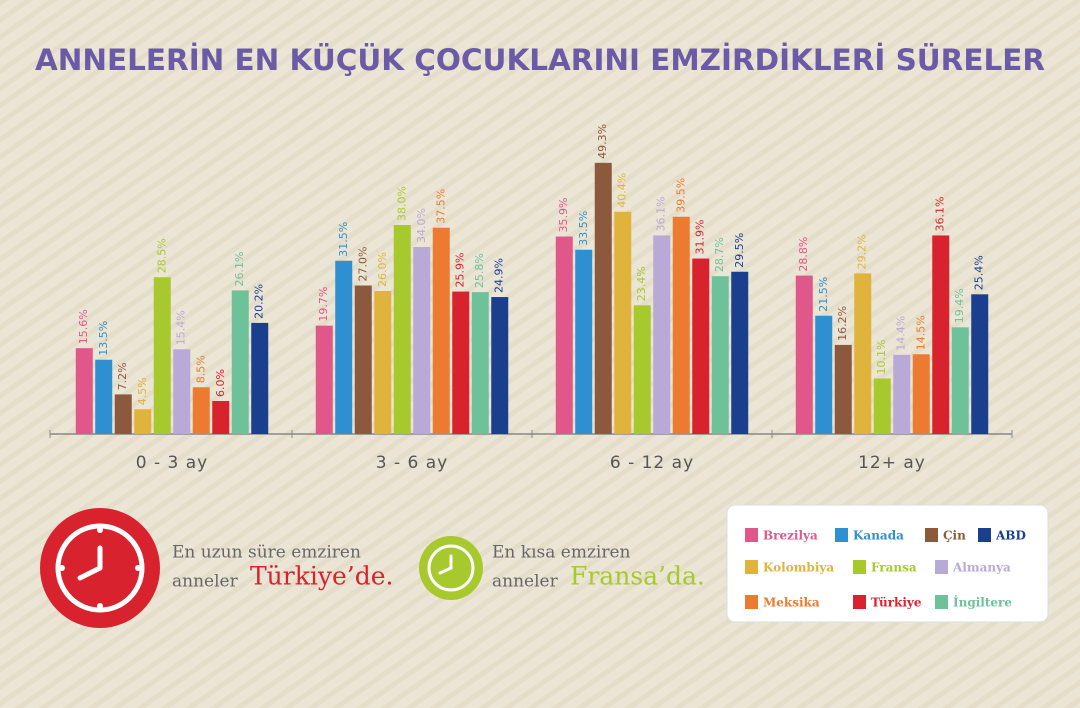  Describe the element at coordinates (1010, 536) in the screenshot. I see `legend-label: ABD` at that location.